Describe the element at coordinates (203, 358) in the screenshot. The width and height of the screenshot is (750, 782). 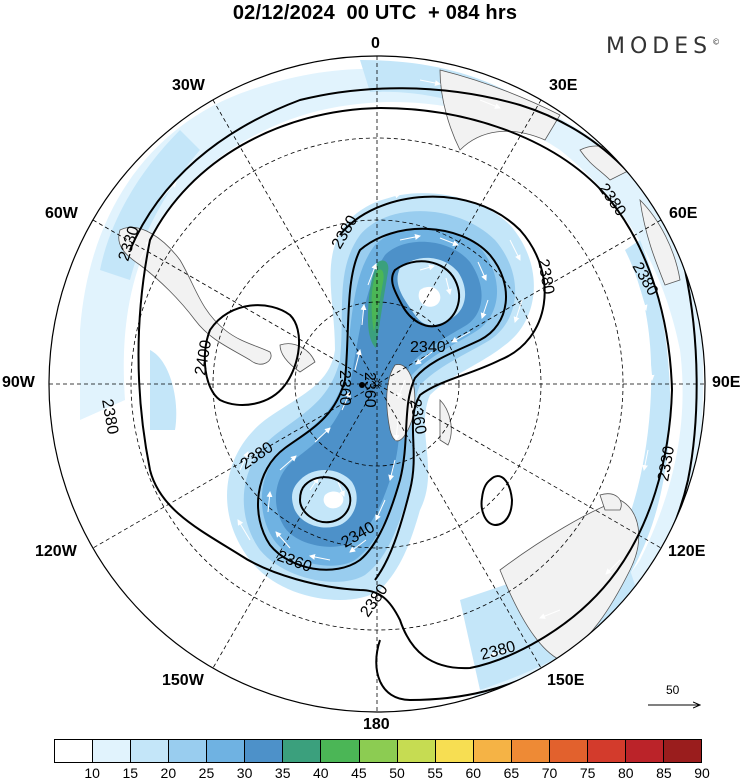
I see `contour-label: 2400` at that location.